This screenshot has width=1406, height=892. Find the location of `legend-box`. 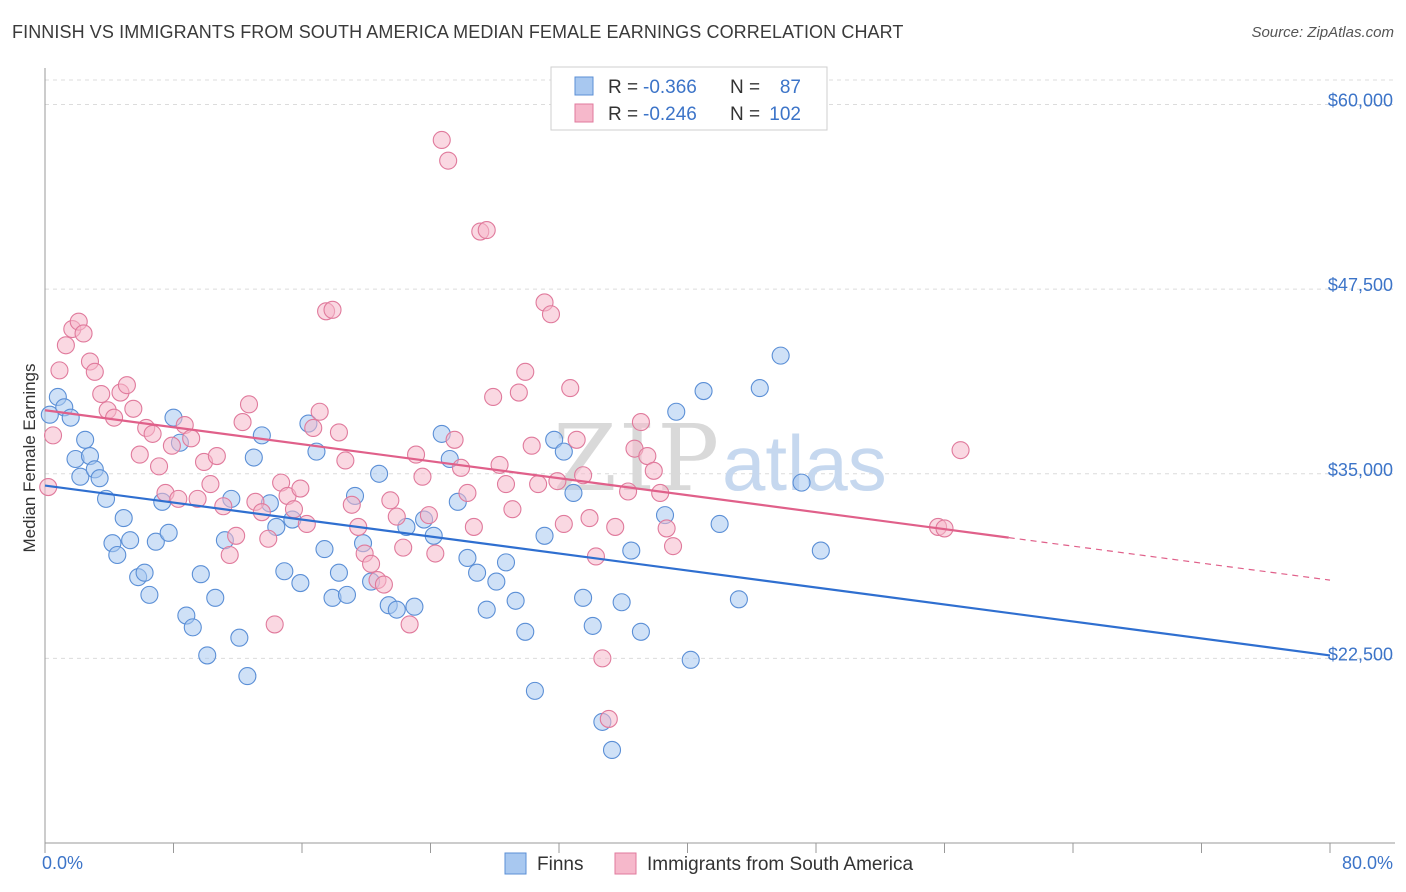

legend-box is located at coordinates (689, 98).